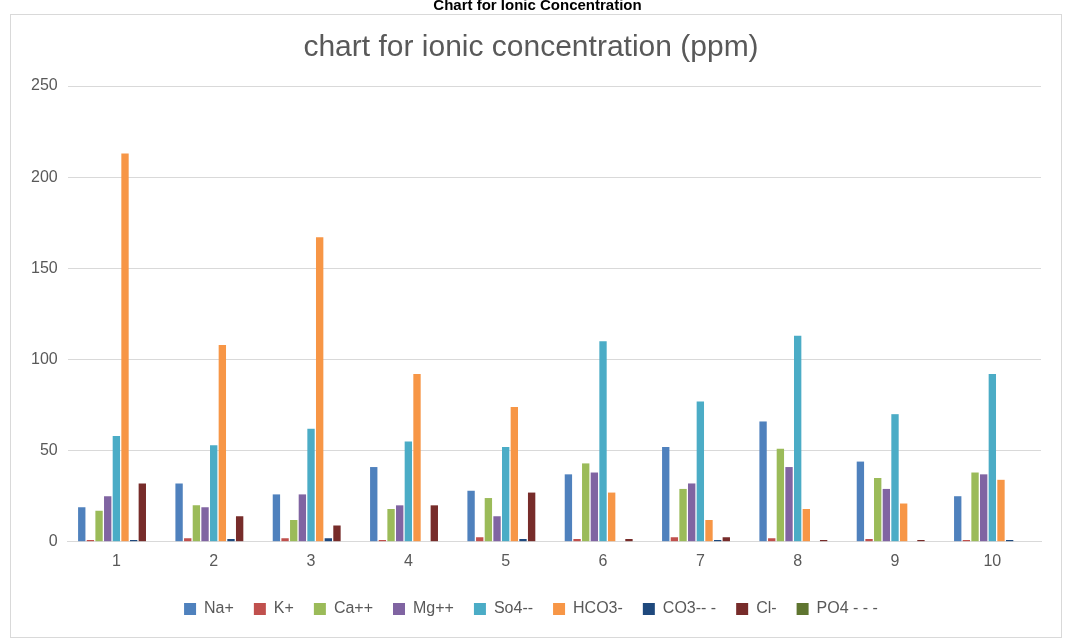 This screenshot has width=1075, height=639. Describe the element at coordinates (283, 608) in the screenshot. I see `legend-label: K+` at that location.